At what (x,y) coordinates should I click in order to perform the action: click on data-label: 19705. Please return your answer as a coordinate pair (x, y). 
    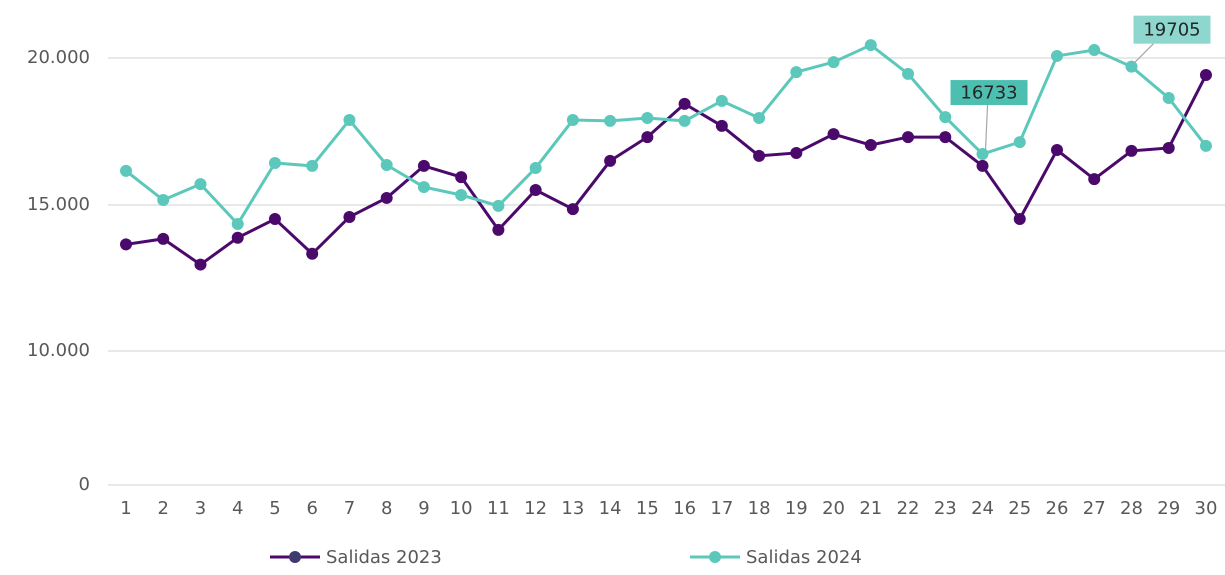
    Looking at the image, I should click on (1171, 30).